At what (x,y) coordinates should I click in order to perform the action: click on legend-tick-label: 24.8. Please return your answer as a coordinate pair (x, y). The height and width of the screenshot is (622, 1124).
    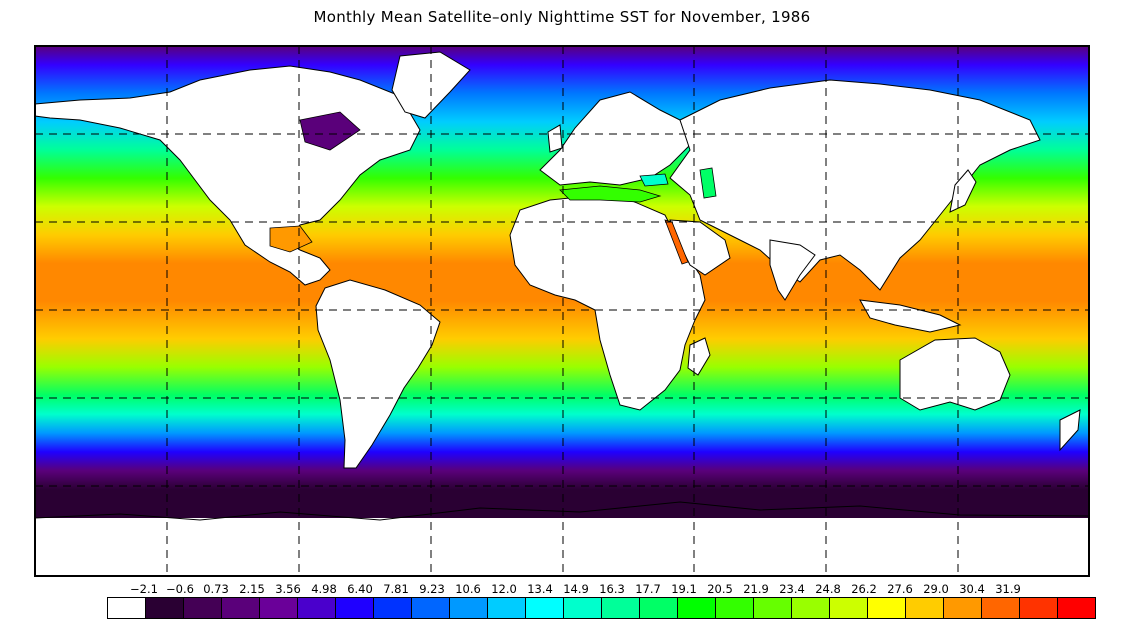
    Looking at the image, I should click on (828, 589).